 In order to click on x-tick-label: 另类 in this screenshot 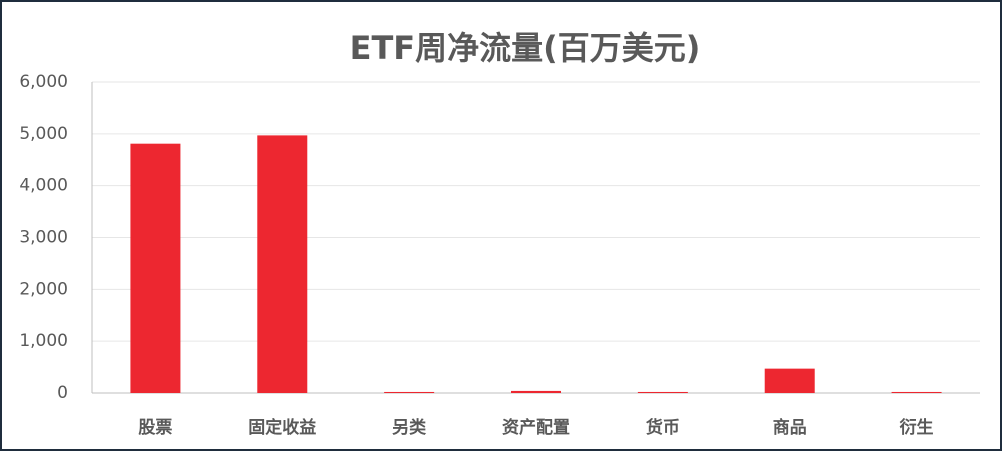, I will do `click(409, 427)`.